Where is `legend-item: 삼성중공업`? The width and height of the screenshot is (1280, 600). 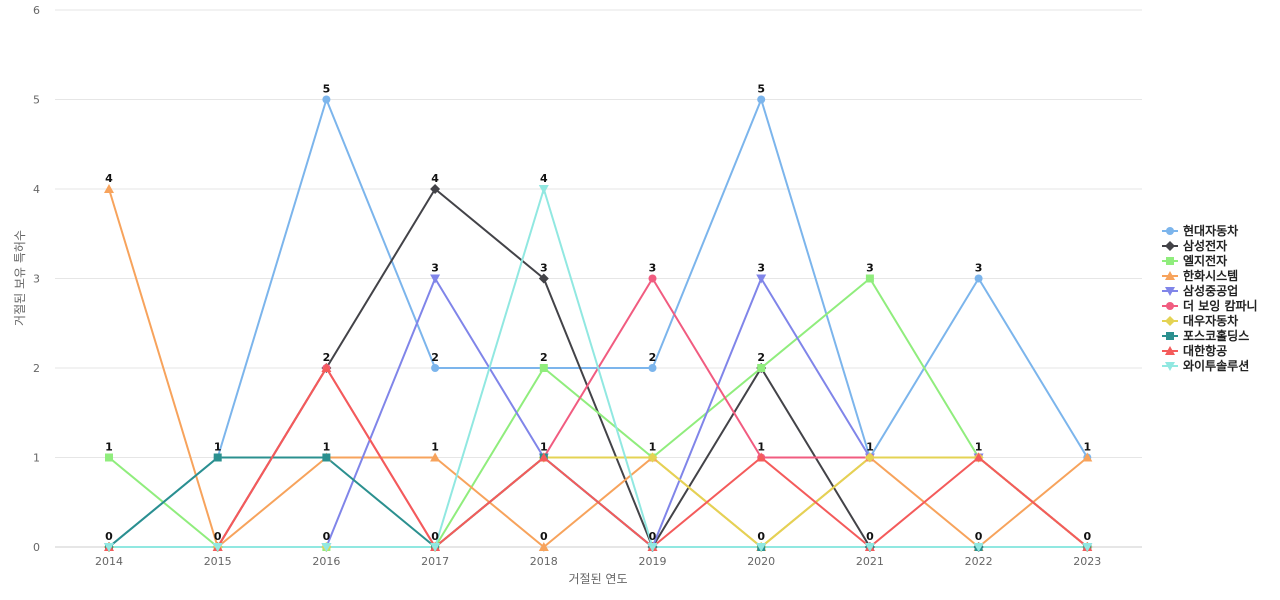 legend-item: 삼성중공업 is located at coordinates (1200, 290).